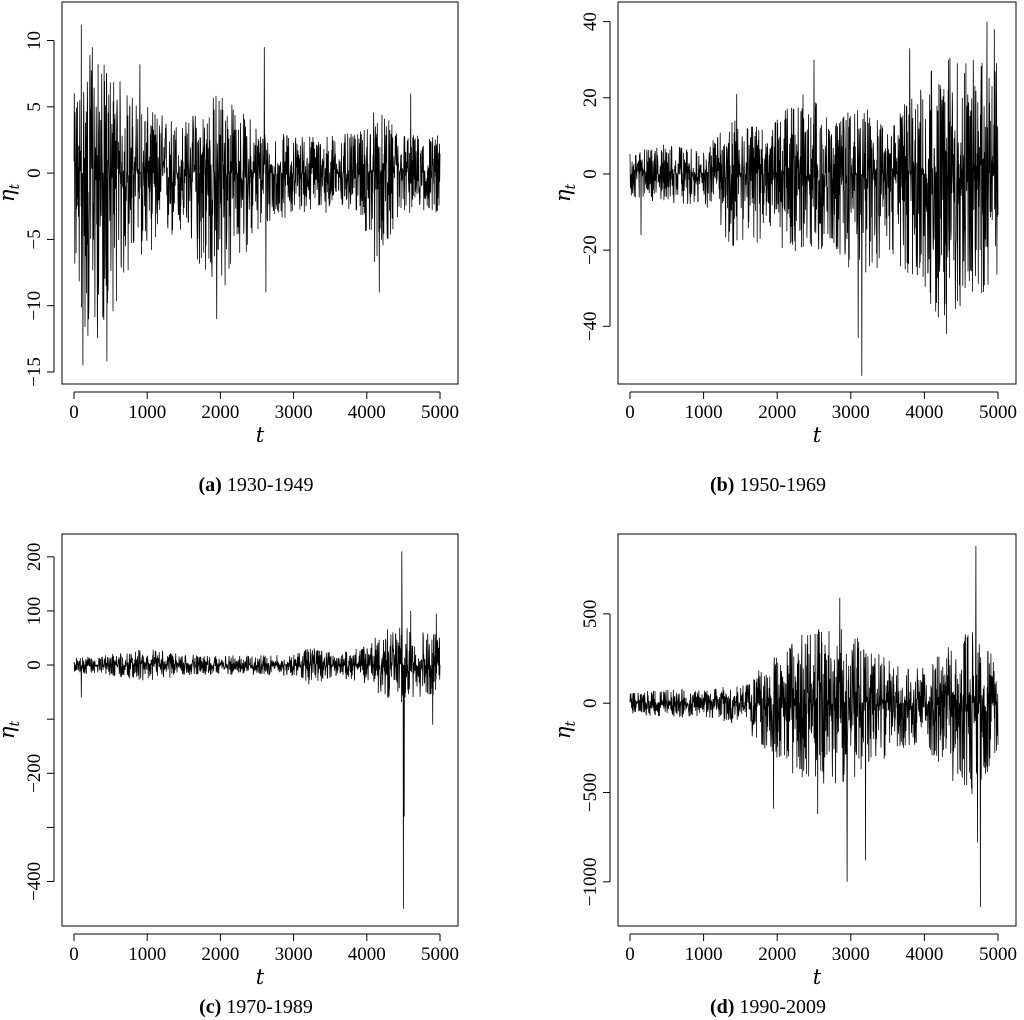 This screenshot has width=1024, height=1020. I want to click on x-tick-label-b: 3000, so click(851, 412).